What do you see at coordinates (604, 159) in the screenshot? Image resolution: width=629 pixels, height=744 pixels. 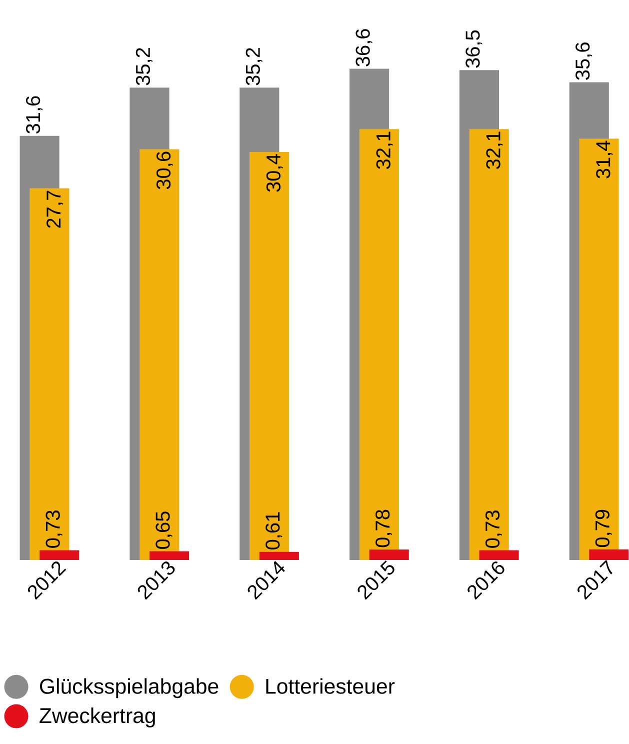 I see `data-label: 31,4` at bounding box center [604, 159].